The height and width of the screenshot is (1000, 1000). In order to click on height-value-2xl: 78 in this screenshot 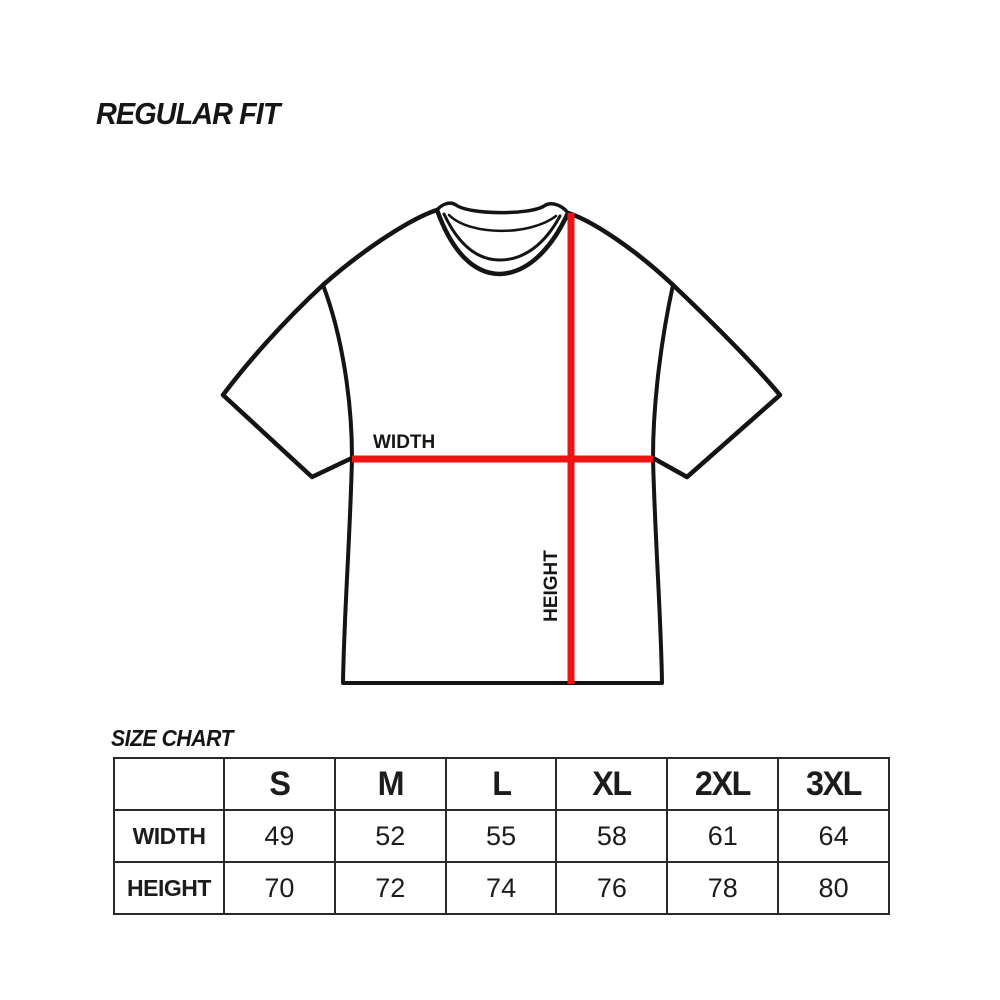, I will do `click(723, 888)`.